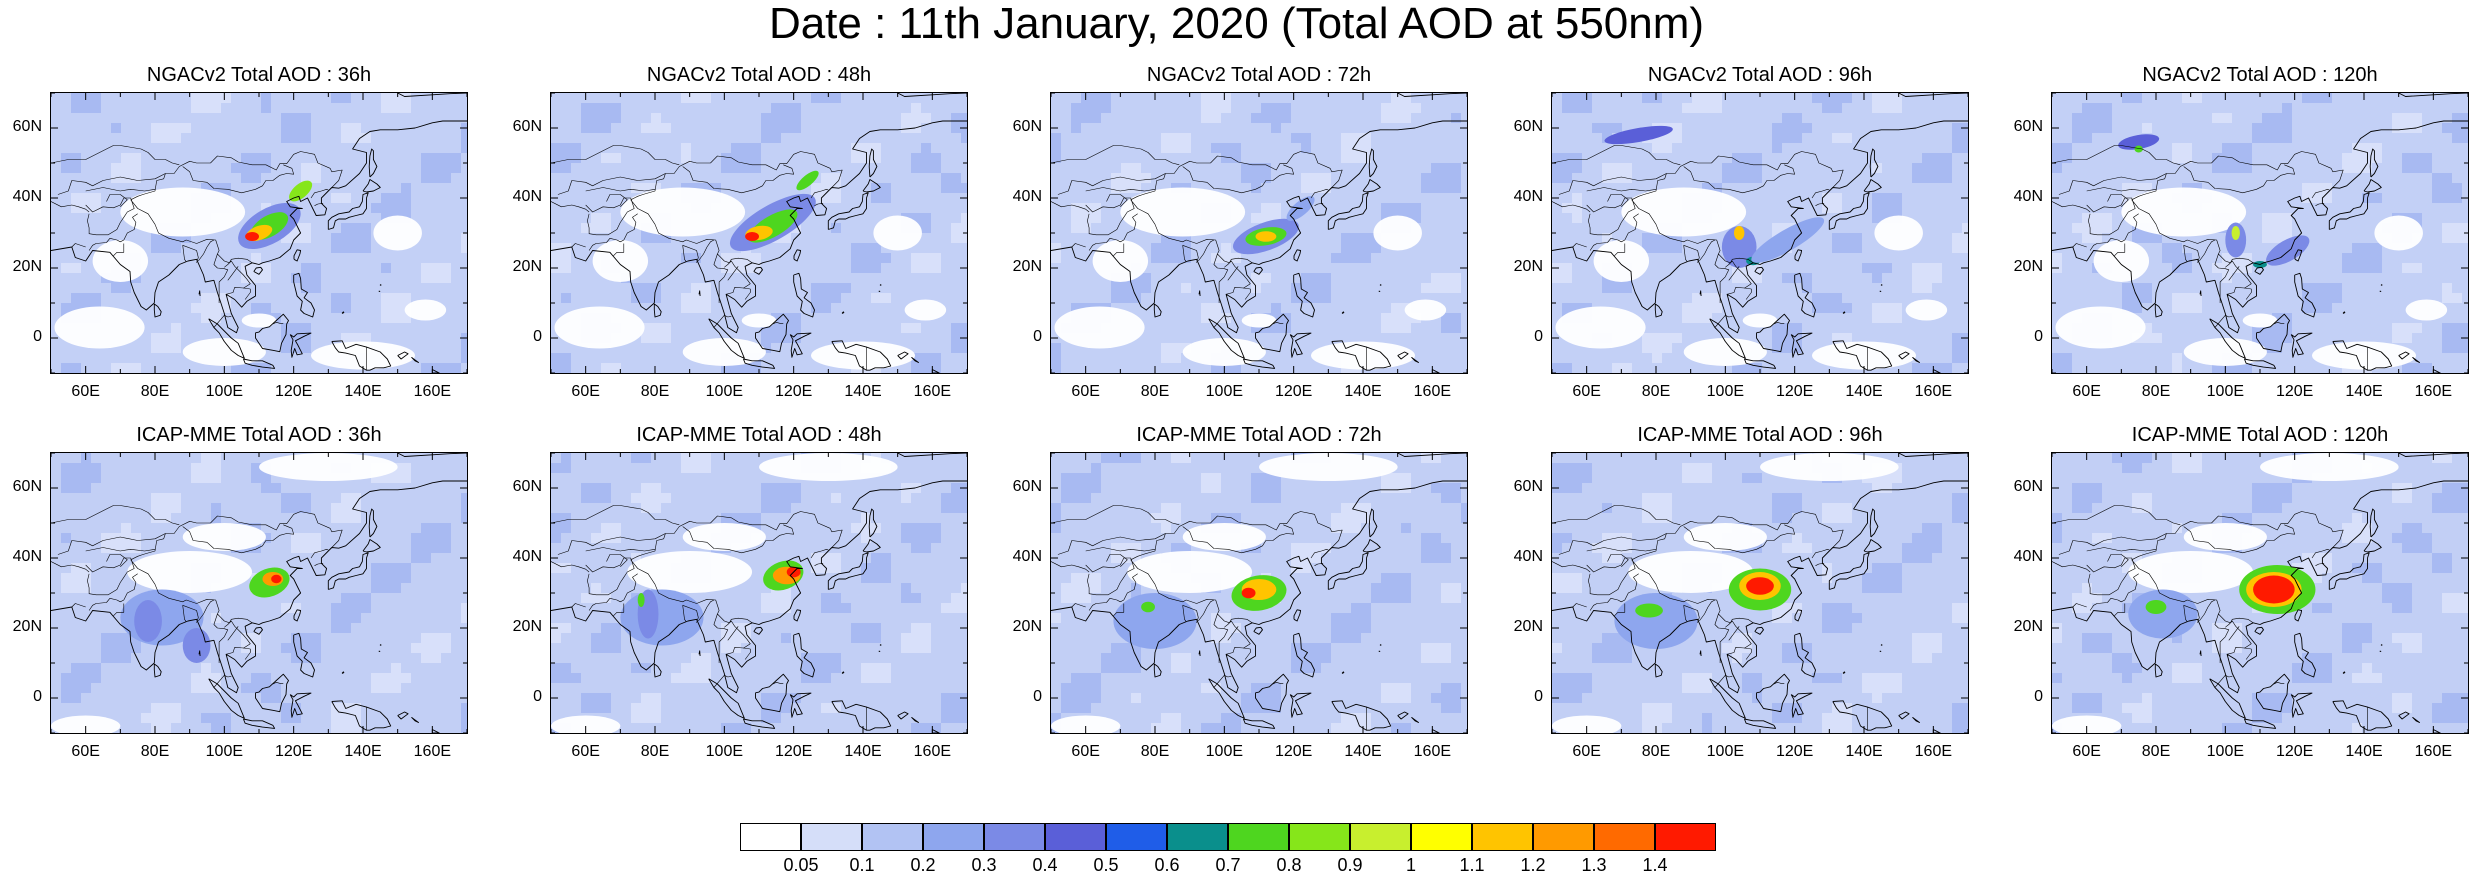 This screenshot has height=875, width=2473. I want to click on colorbar-label: 0.9, so click(1350, 865).